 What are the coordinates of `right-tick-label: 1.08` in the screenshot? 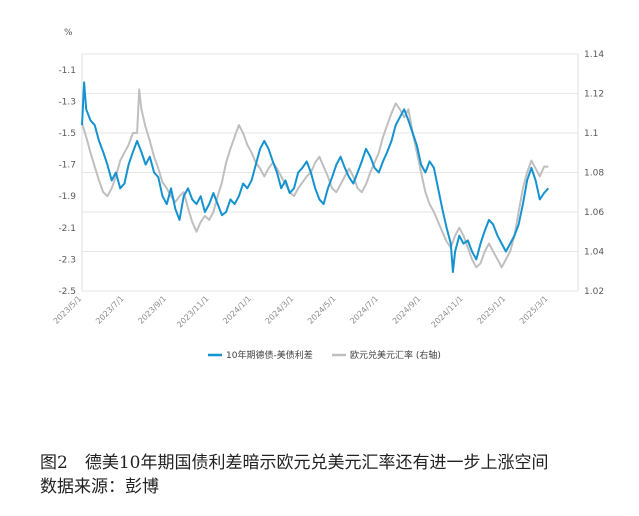 It's located at (594, 174).